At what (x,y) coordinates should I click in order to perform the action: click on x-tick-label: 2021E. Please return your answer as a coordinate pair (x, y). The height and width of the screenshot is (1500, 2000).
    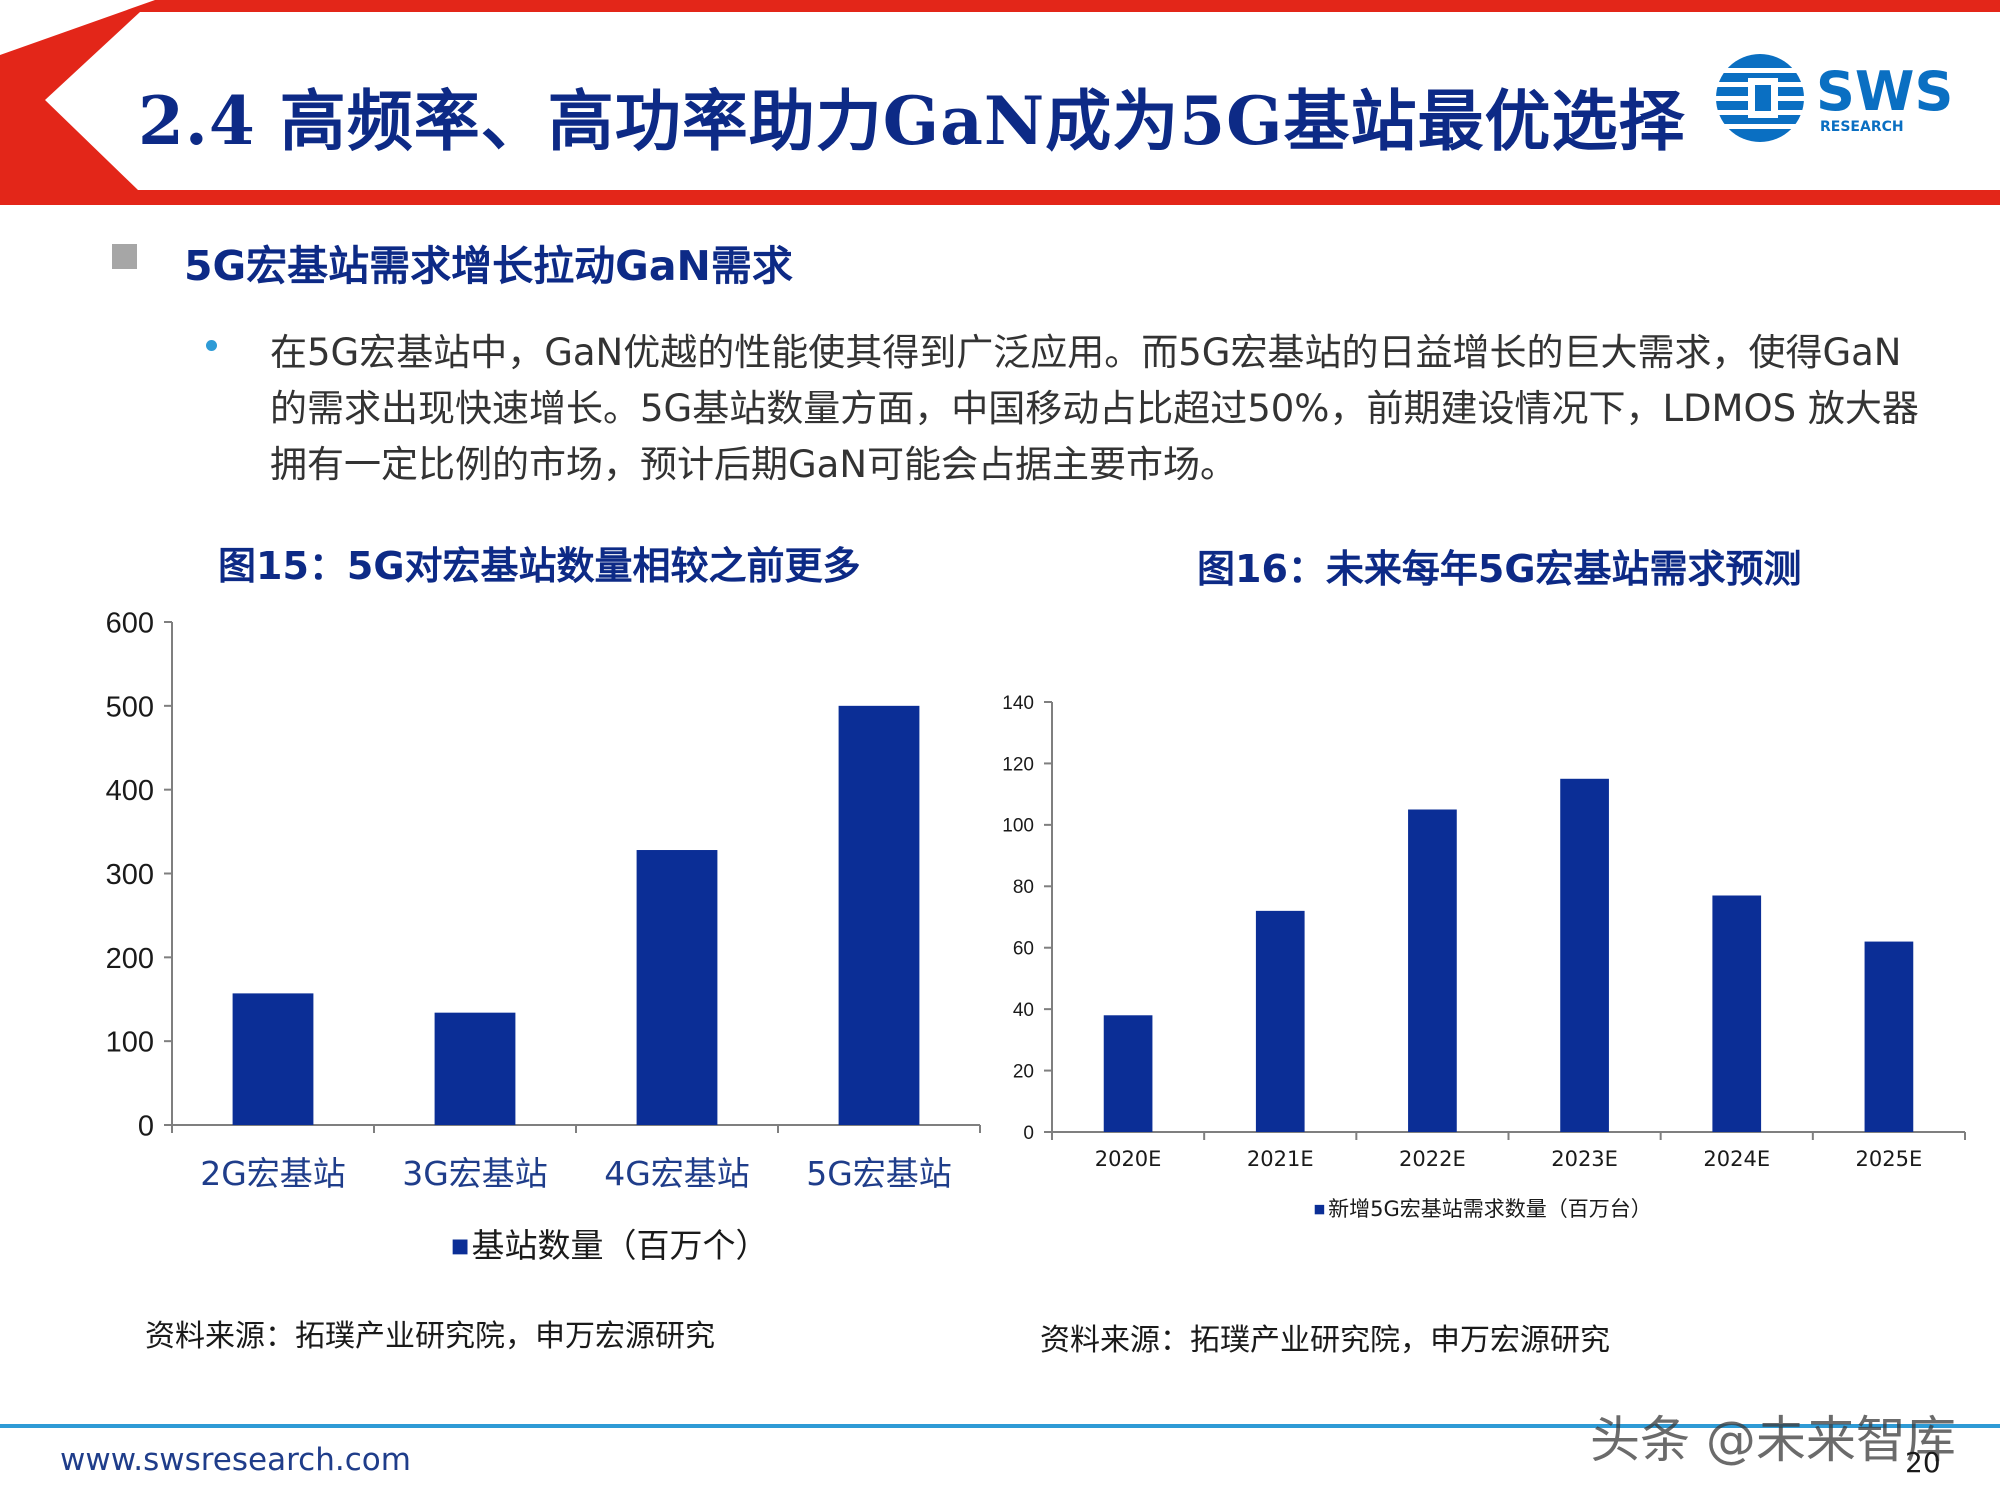
    Looking at the image, I should click on (1280, 1159).